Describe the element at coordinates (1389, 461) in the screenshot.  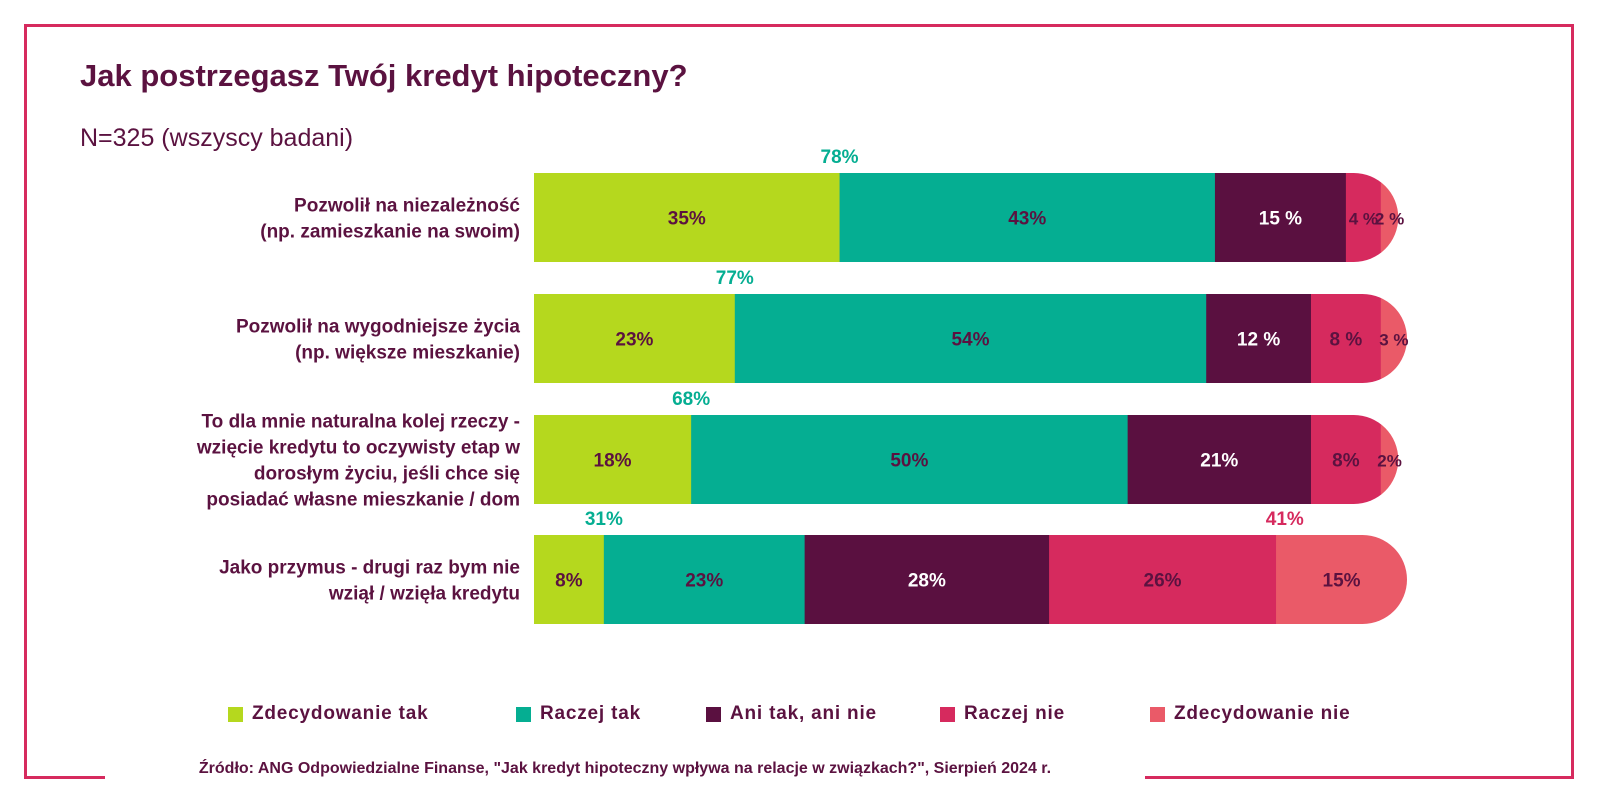
I see `data-label: 2%` at that location.